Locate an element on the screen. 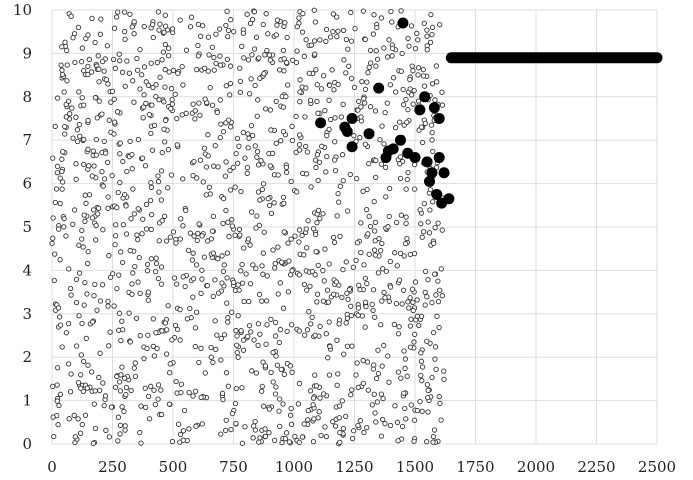 The width and height of the screenshot is (693, 480). highlighted-point is located at coordinates (434, 107).